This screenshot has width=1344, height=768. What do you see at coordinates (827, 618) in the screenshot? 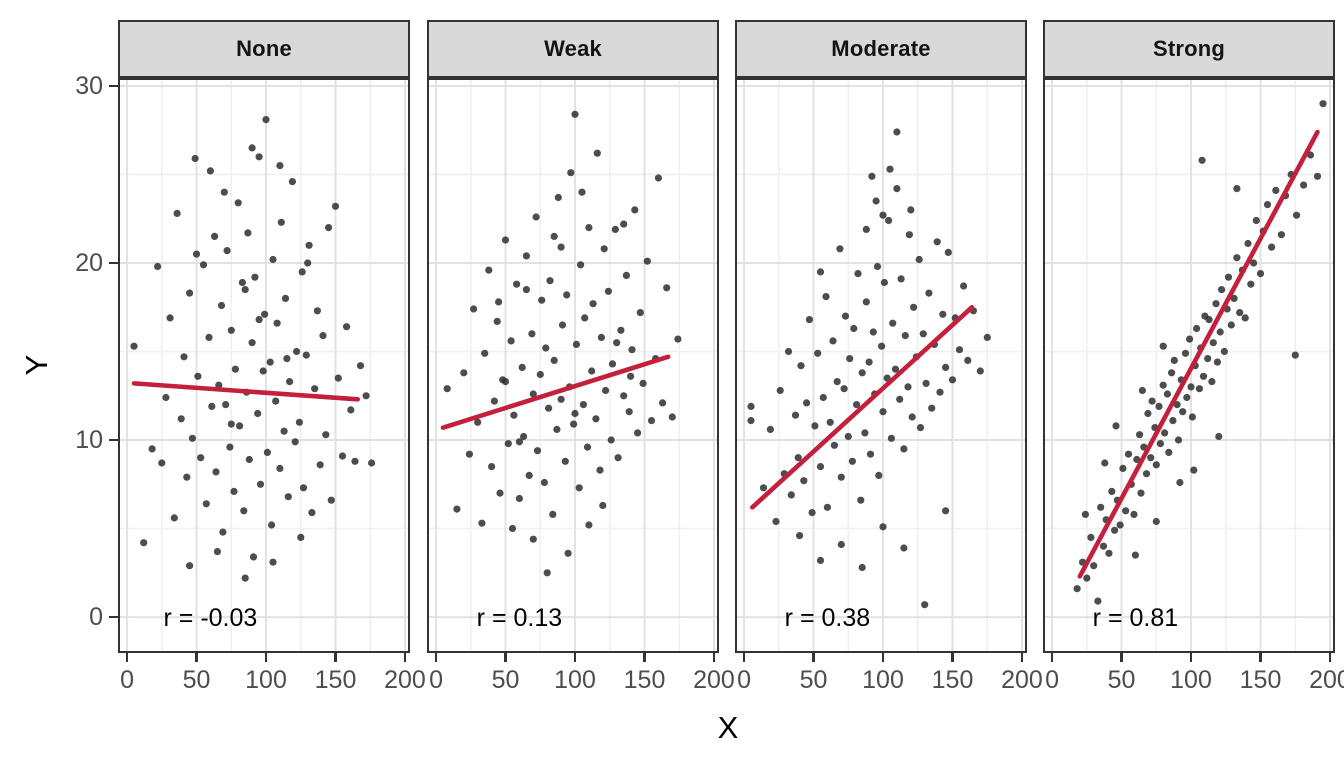
I see `correlation-label: r = 0.38` at bounding box center [827, 618].